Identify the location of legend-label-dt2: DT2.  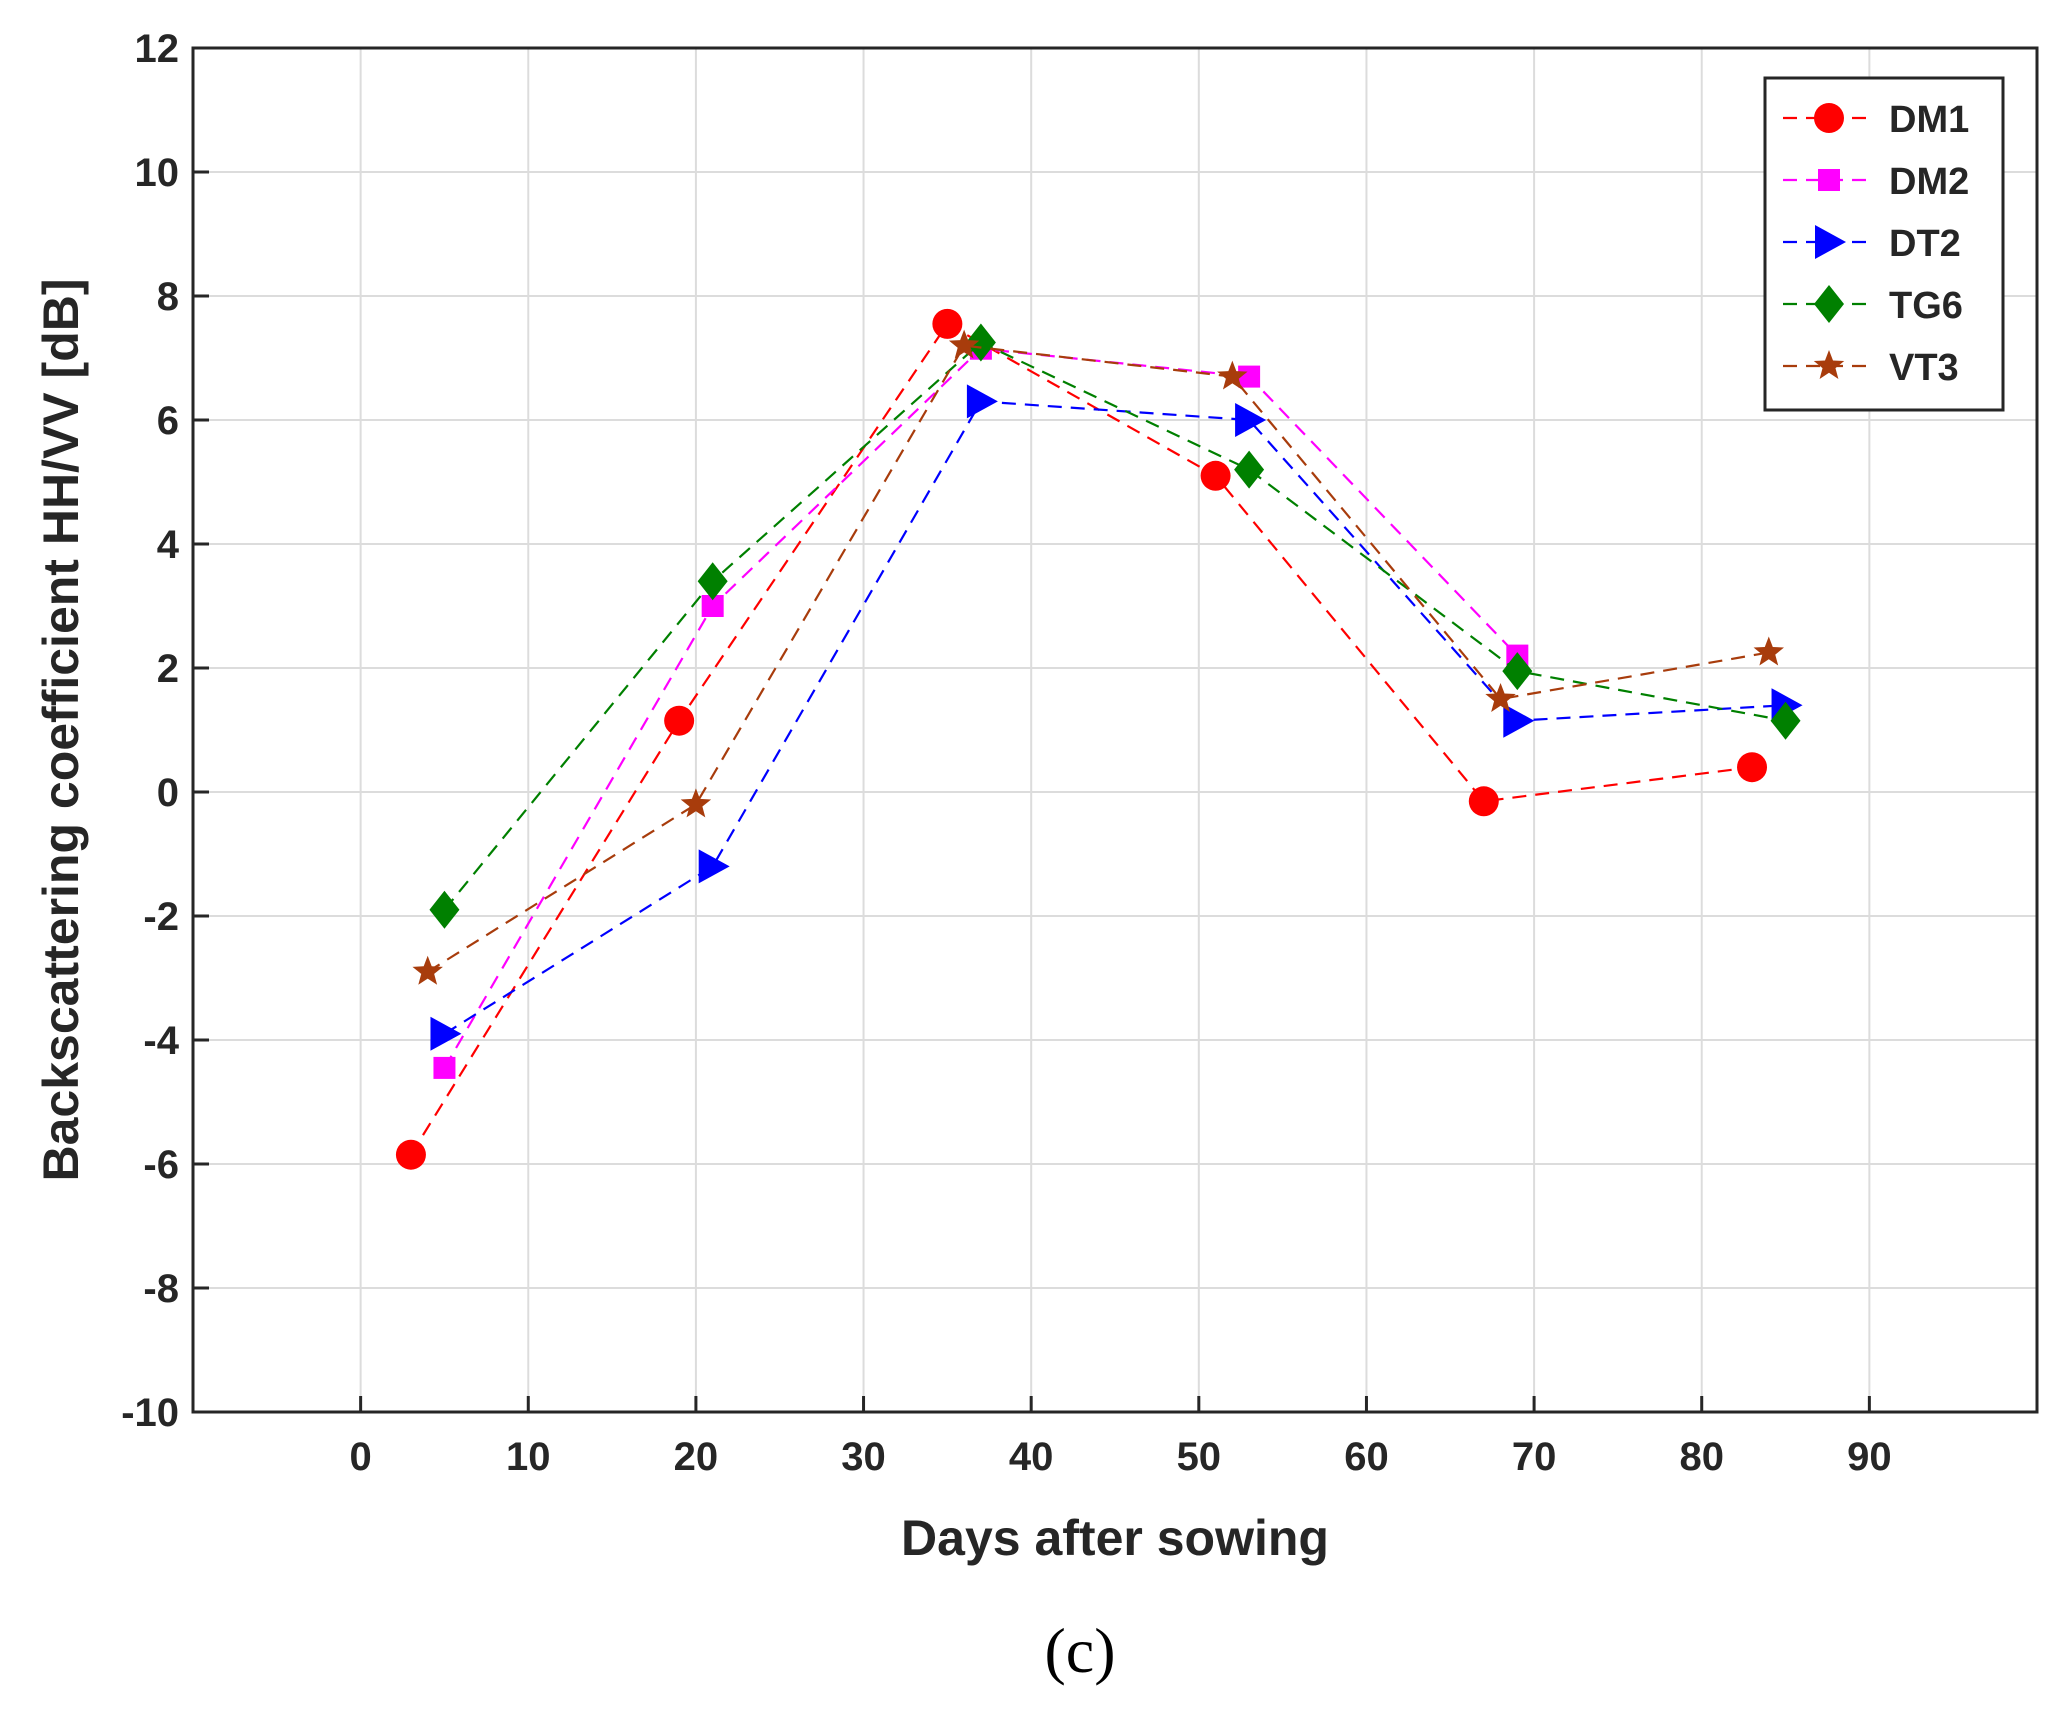
(1925, 244).